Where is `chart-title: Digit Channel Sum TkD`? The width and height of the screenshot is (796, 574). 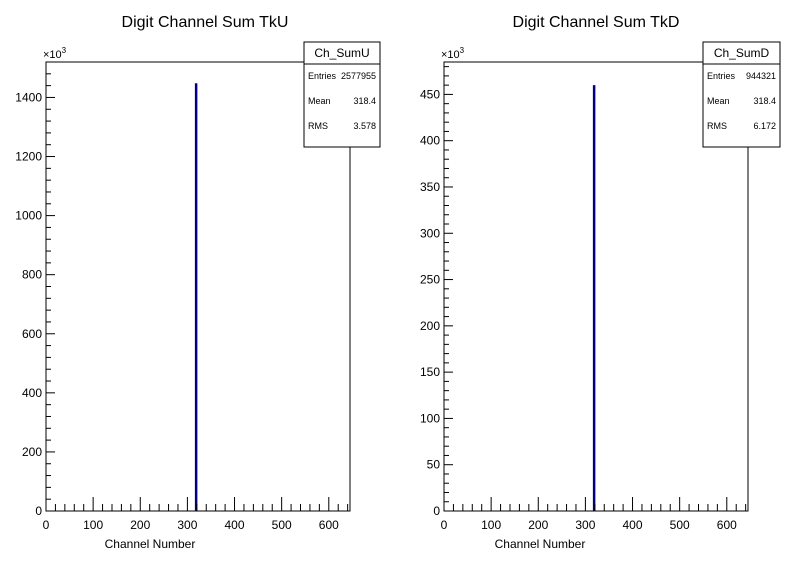
chart-title: Digit Channel Sum TkD is located at coordinates (596, 22).